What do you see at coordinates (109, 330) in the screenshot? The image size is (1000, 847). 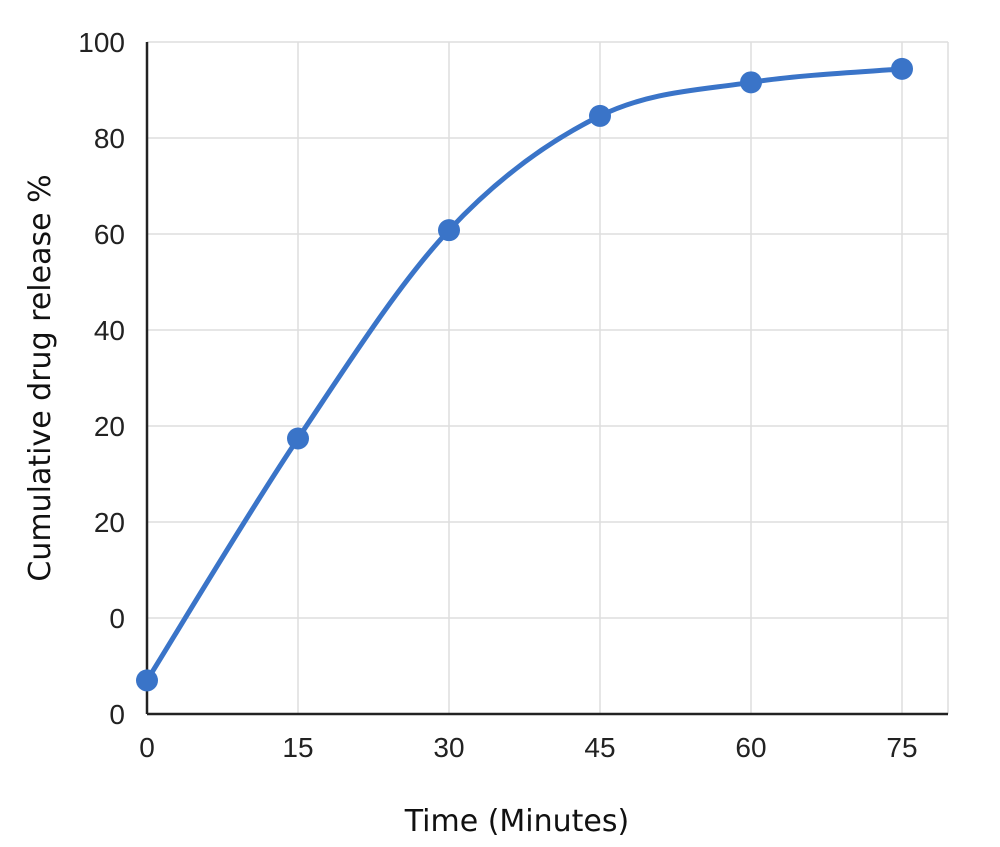 I see `y-tick-label: 40` at bounding box center [109, 330].